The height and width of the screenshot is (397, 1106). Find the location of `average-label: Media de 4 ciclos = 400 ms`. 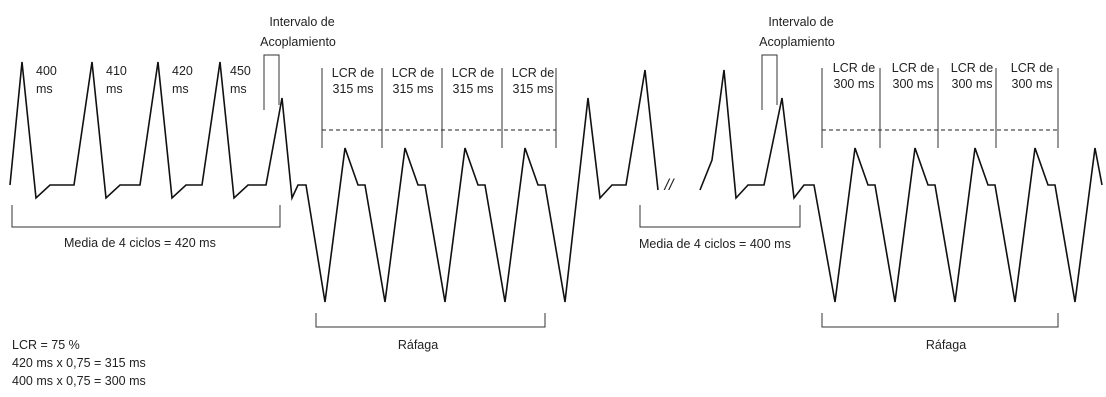

average-label: Media de 4 ciclos = 400 ms is located at coordinates (715, 244).